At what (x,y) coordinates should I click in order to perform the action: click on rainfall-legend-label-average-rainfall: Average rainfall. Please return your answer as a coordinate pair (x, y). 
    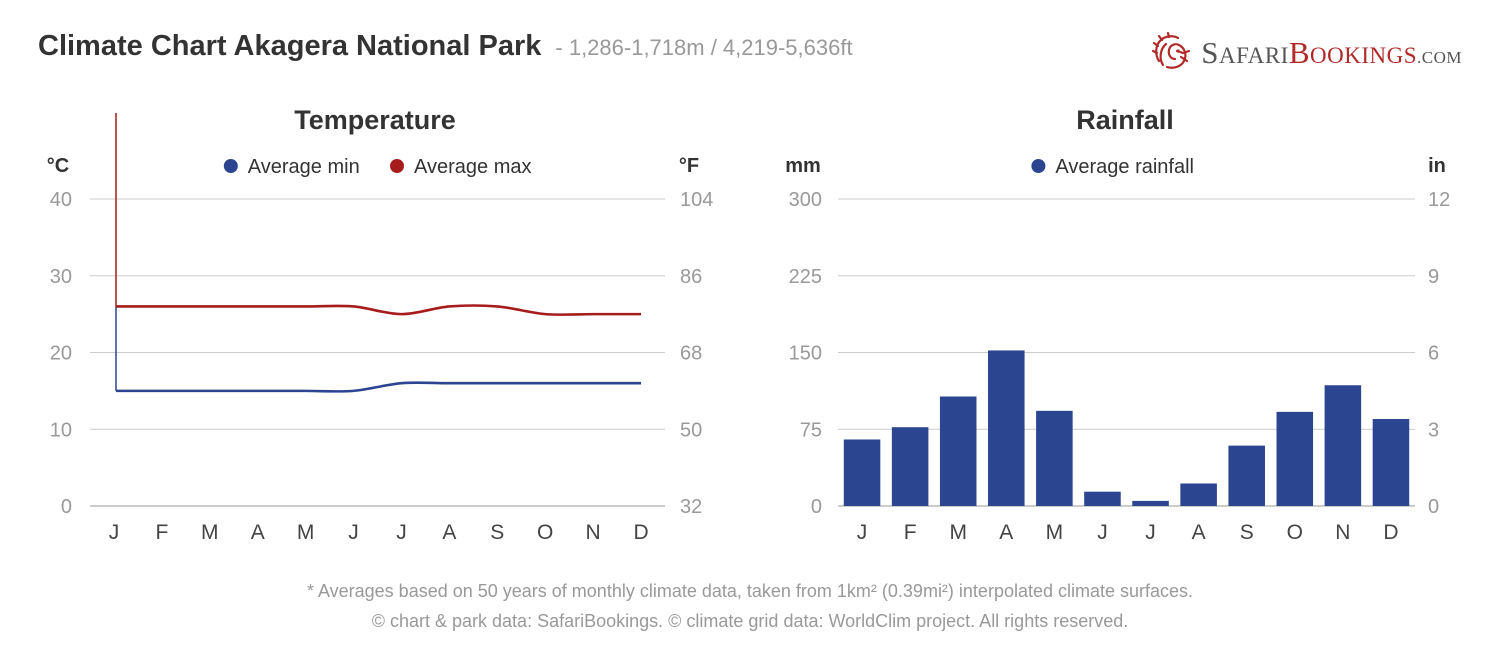
    Looking at the image, I should click on (1124, 167).